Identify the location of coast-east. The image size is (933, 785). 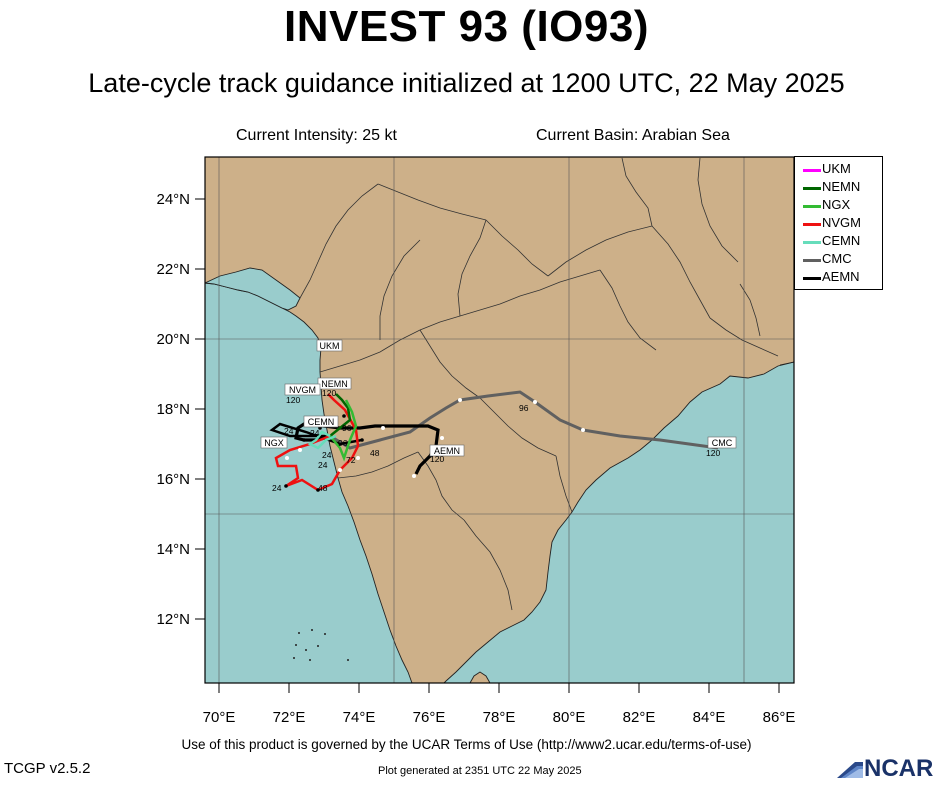
(786, 363).